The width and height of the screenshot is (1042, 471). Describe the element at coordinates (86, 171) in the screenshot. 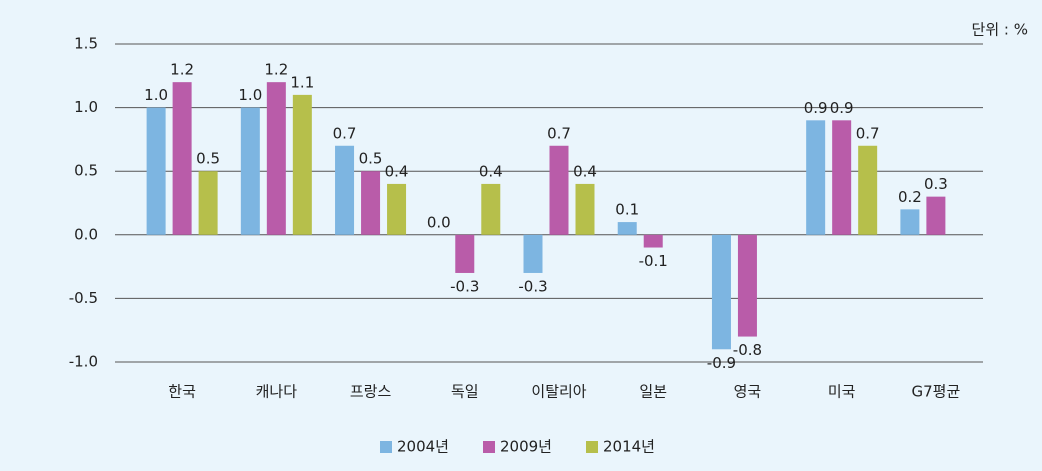

I see `y-tick-label: 0.5` at that location.